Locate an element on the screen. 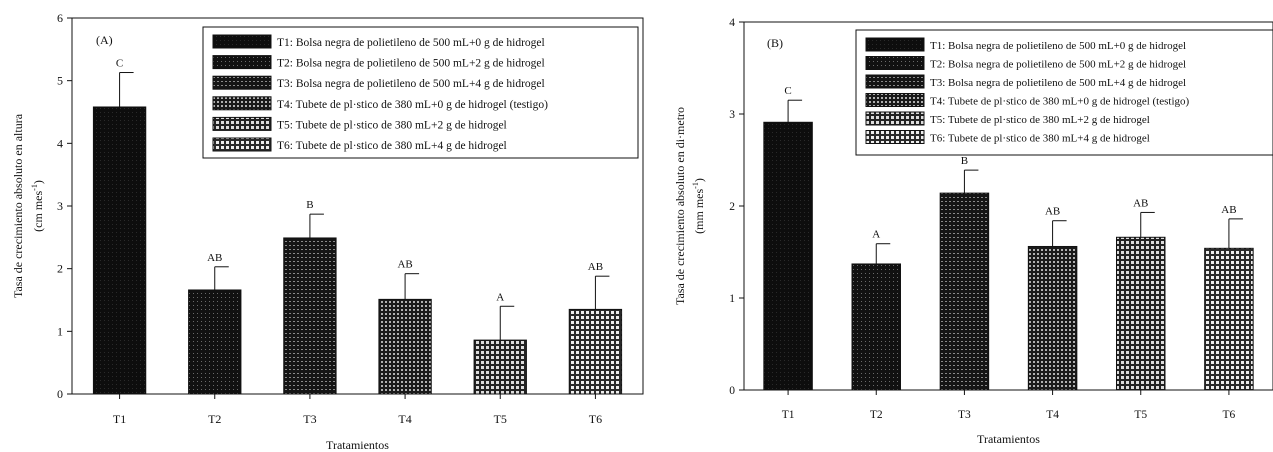 This screenshot has width=1273, height=452. y-axis-label: Tasa de crecimiento absoluto en altura is located at coordinates (18, 205).